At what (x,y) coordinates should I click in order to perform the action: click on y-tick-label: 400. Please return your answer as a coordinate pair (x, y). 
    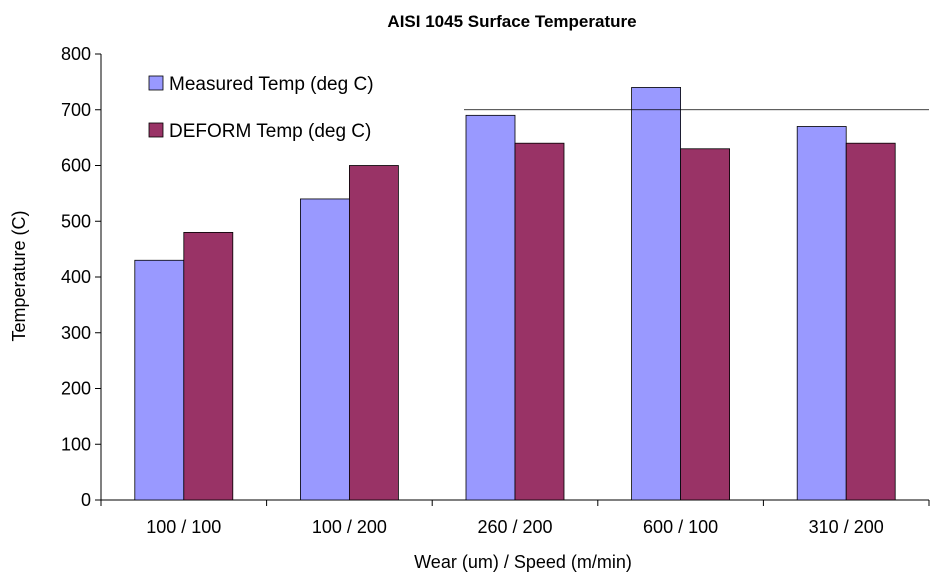
    Looking at the image, I should click on (76, 277).